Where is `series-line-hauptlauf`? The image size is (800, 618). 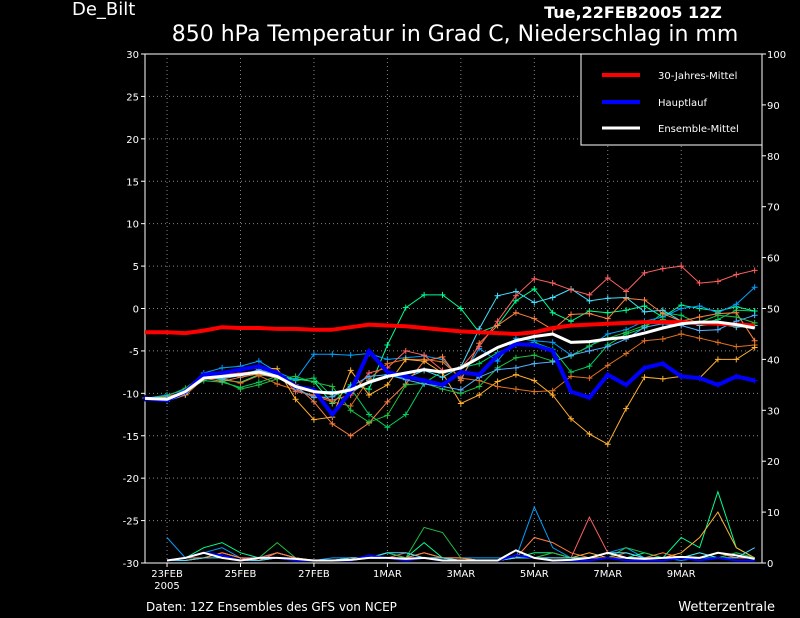
series-line-hauptlauf is located at coordinates (450, 379).